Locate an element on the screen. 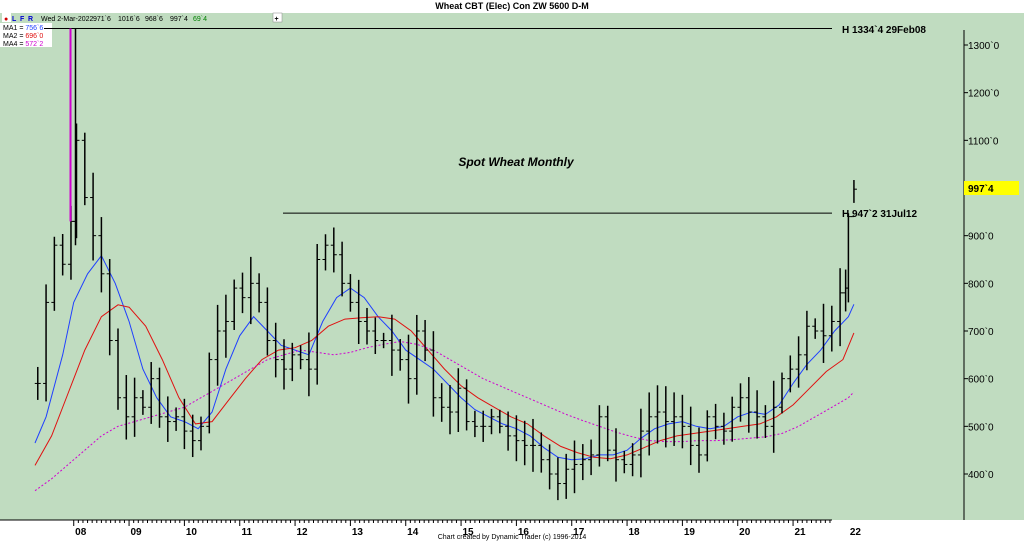 This screenshot has width=1024, height=541. x-tick-label: 17 is located at coordinates (579, 532).